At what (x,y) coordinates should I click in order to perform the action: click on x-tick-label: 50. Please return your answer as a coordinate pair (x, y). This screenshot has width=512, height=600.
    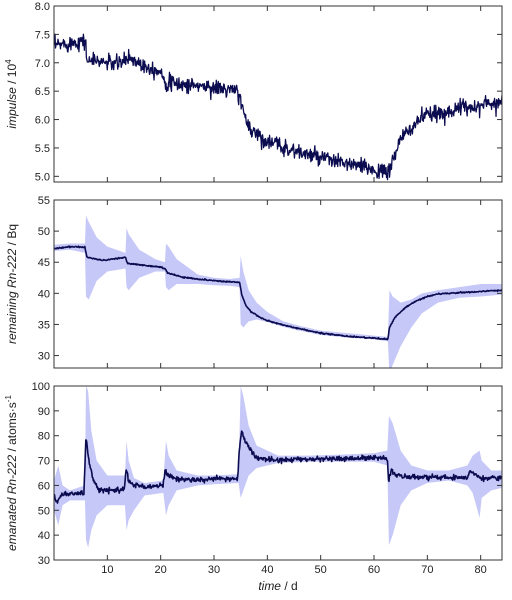
    Looking at the image, I should click on (321, 570).